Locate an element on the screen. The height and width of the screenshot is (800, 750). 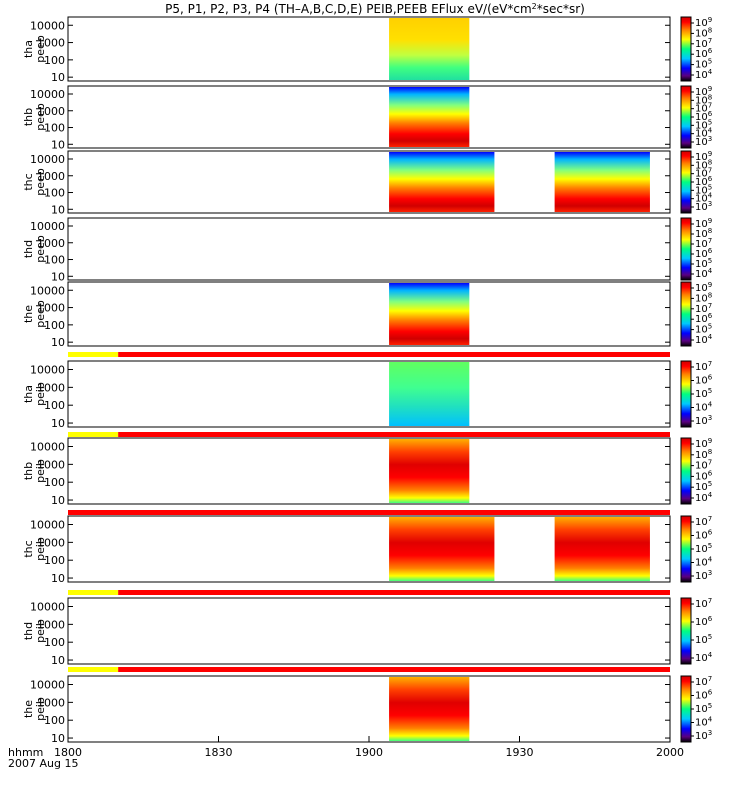
panel-y-label: thbpeib is located at coordinates (34, 471).